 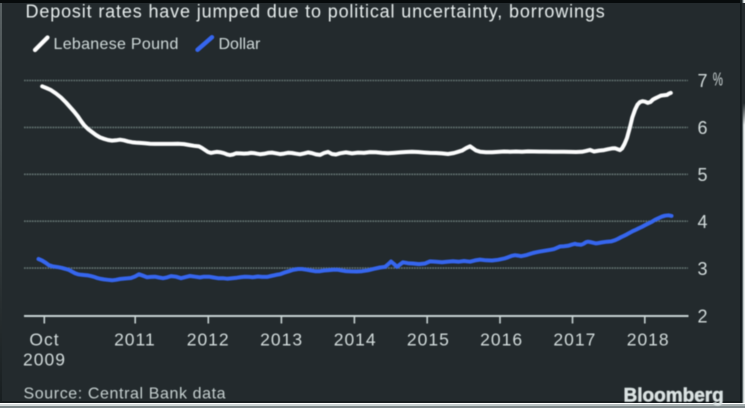 What do you see at coordinates (574, 339) in the screenshot?
I see `svg-text: 2017` at bounding box center [574, 339].